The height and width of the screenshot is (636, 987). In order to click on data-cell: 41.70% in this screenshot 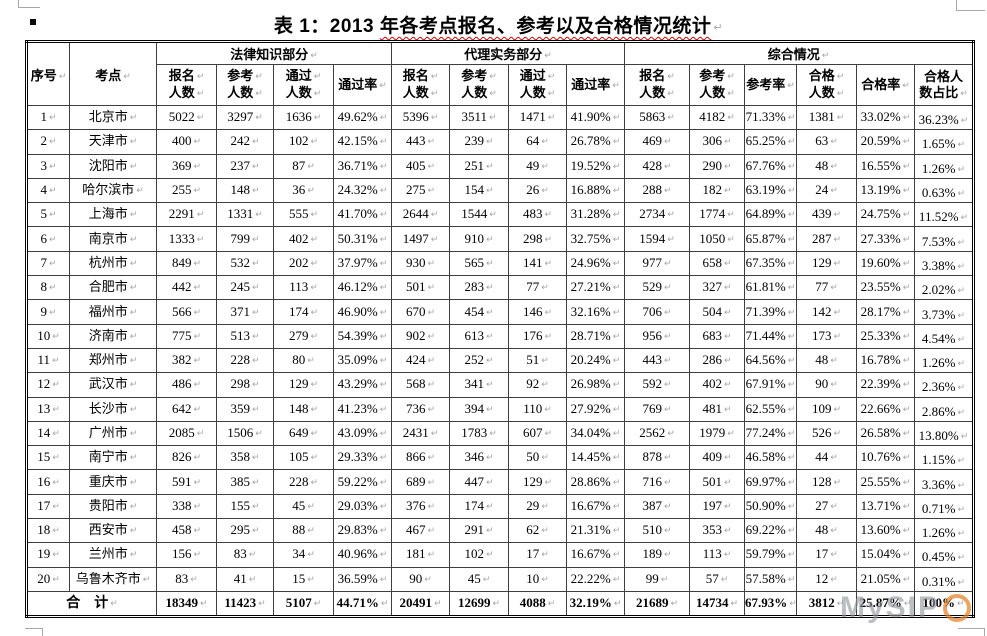, I will do `click(362, 215)`.